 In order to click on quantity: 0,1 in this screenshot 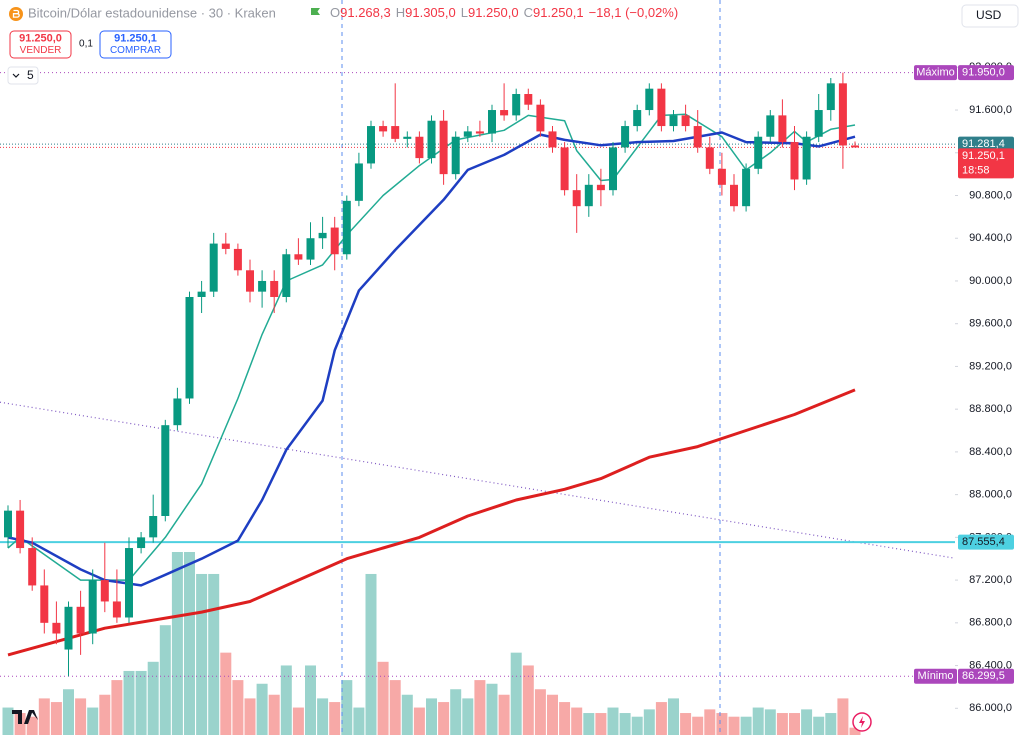, I will do `click(86, 44)`.